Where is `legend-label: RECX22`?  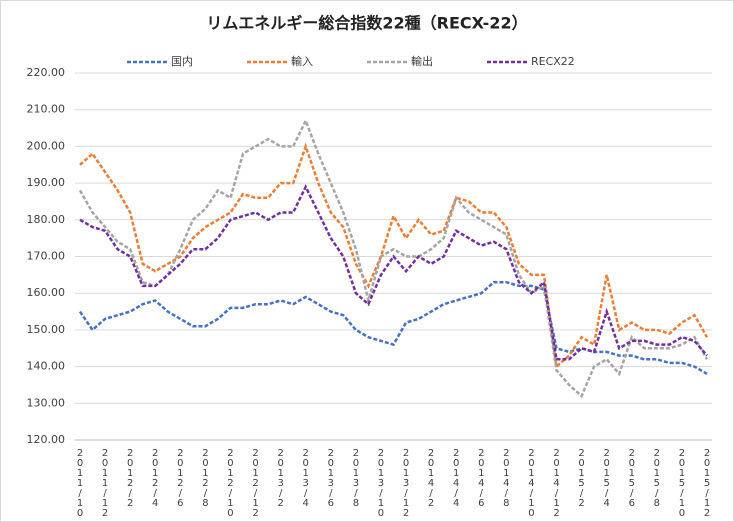
legend-label: RECX22 is located at coordinates (553, 61).